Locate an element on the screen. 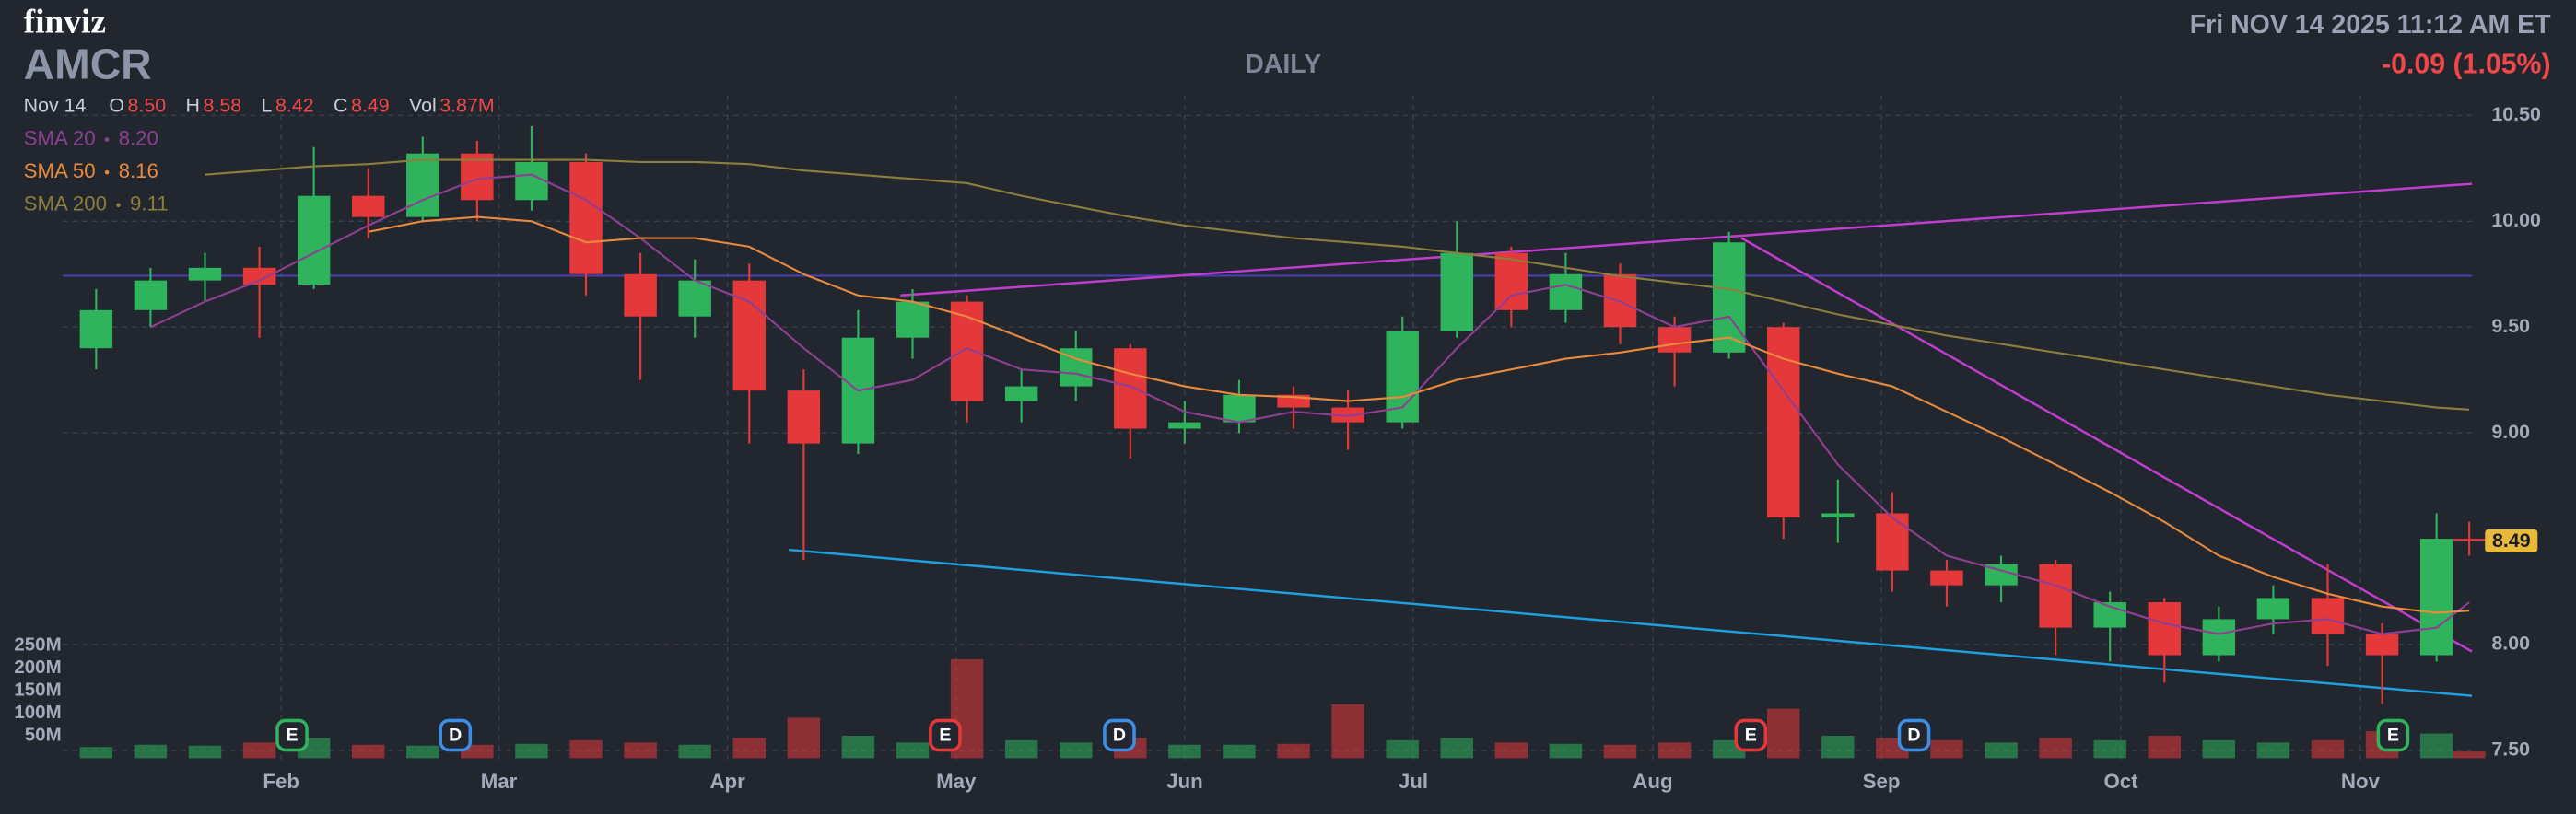 This screenshot has height=814, width=2576. stat-value: 8.50 is located at coordinates (147, 105).